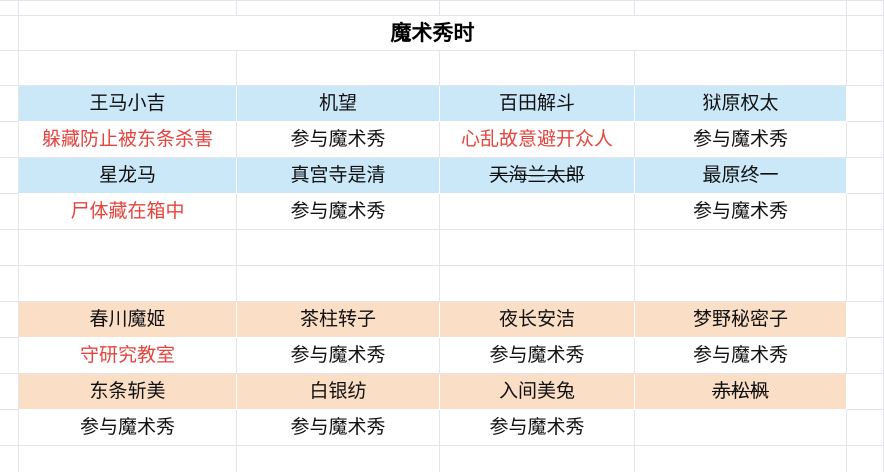 Image resolution: width=884 pixels, height=472 pixels. What do you see at coordinates (128, 212) in the screenshot?
I see `action-cell: 尸体藏在箱中` at bounding box center [128, 212].